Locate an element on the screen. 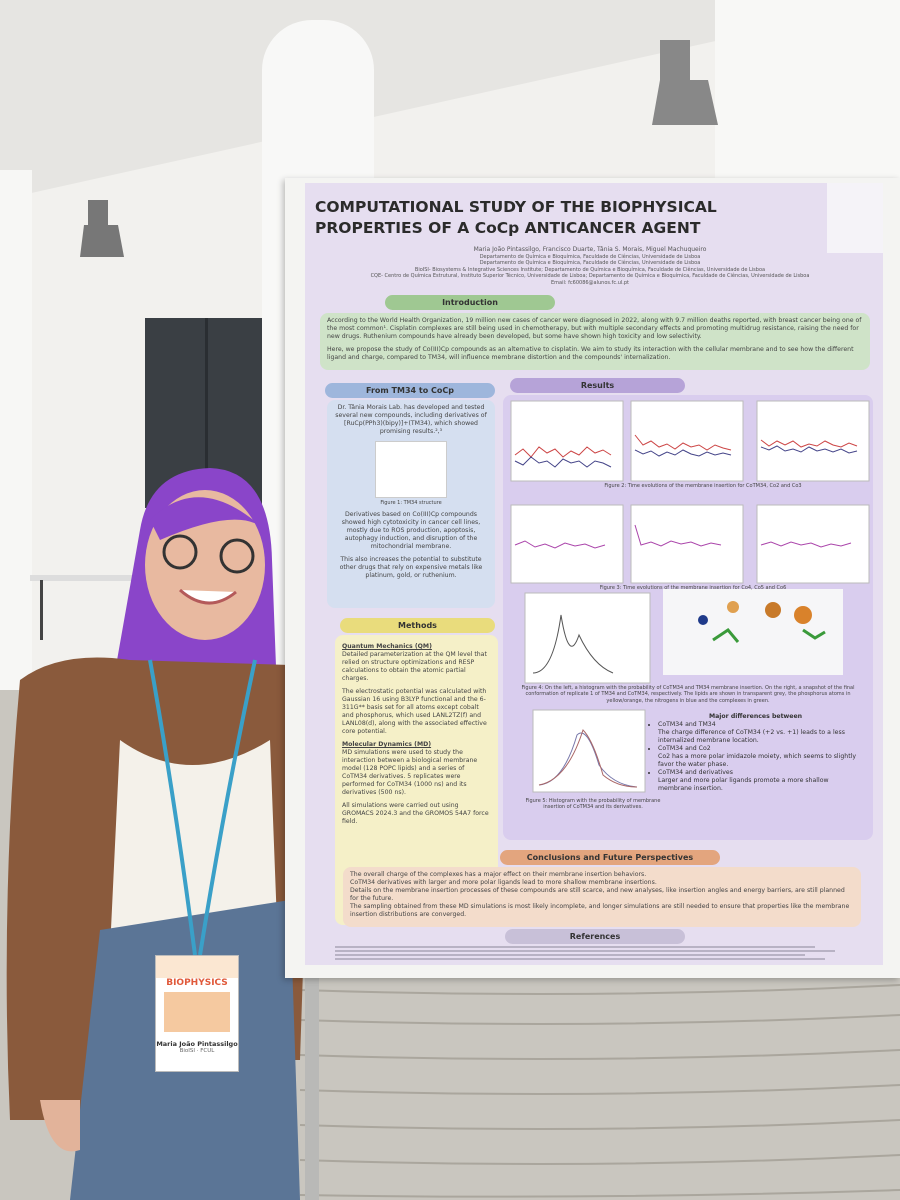 The height and width of the screenshot is (1200, 900). section-heading: Methods is located at coordinates (417, 625).